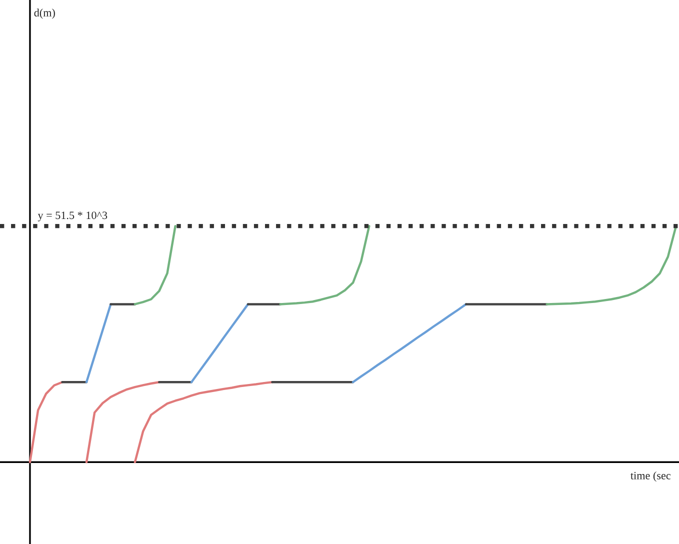 This screenshot has width=679, height=544. What do you see at coordinates (650, 477) in the screenshot?
I see `x-axis-title: time (sec` at bounding box center [650, 477].